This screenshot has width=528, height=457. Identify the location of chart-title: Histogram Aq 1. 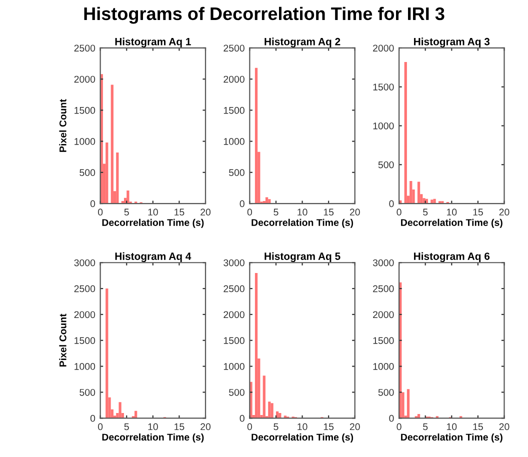
(153, 43).